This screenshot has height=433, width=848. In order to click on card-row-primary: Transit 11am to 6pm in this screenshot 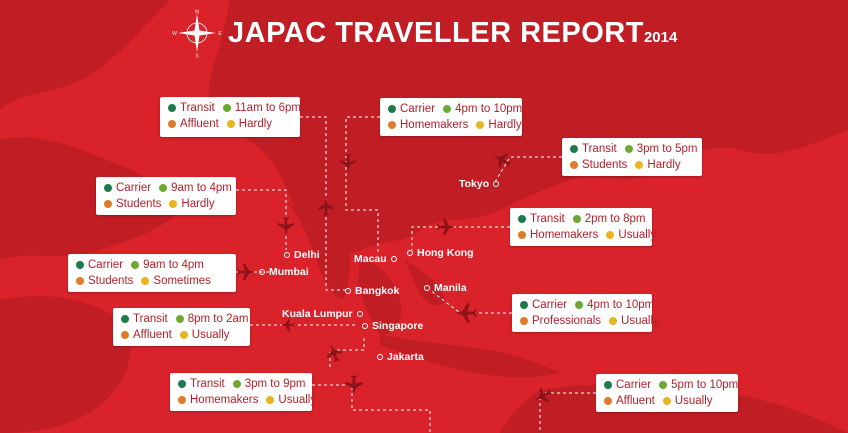, I will do `click(234, 108)`.